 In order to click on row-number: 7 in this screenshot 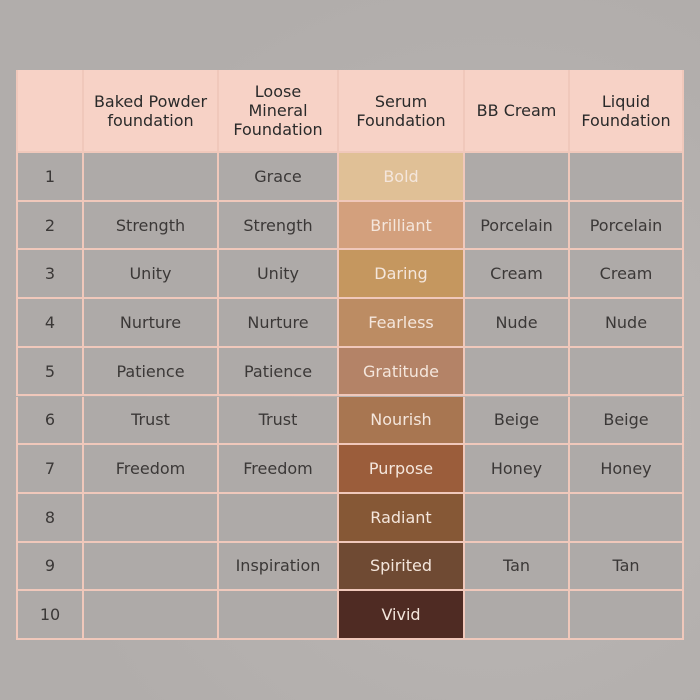, I will do `click(50, 469)`.